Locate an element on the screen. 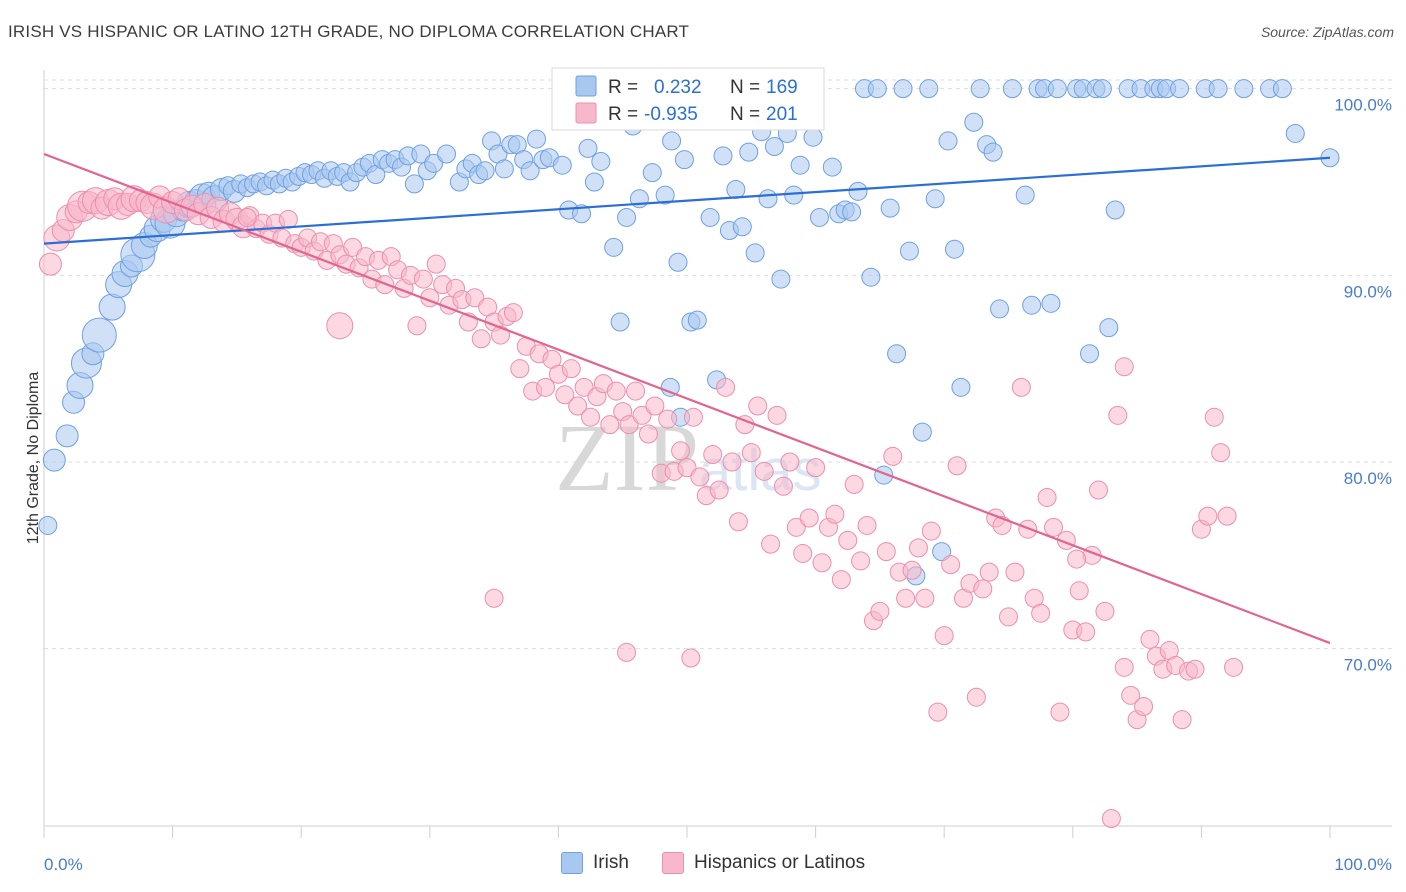  legend-r-label-irish: R = is located at coordinates (623, 87).